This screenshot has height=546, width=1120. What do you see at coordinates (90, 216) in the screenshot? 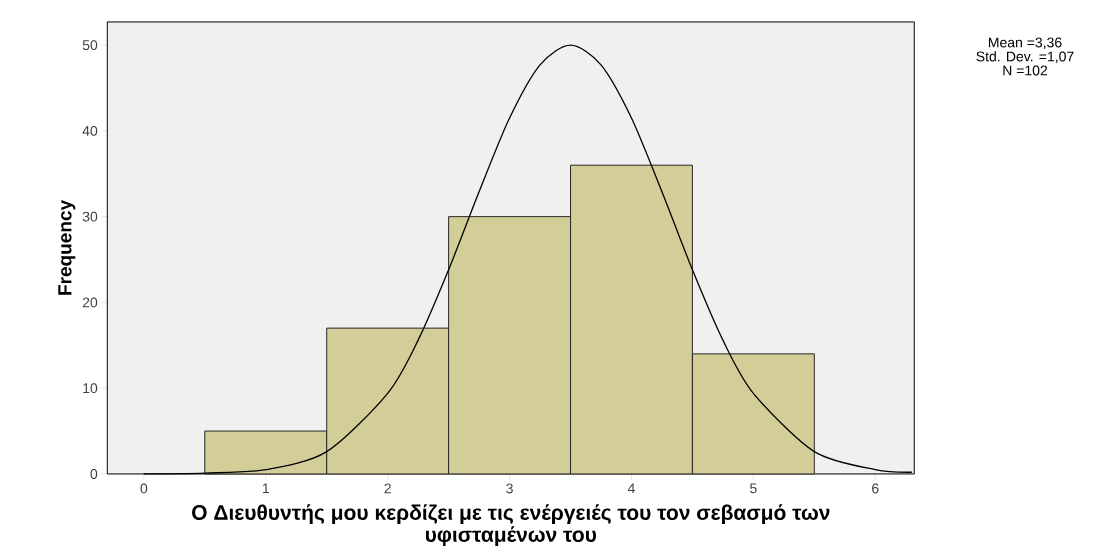
I see `y-tick-label: 30` at bounding box center [90, 216].